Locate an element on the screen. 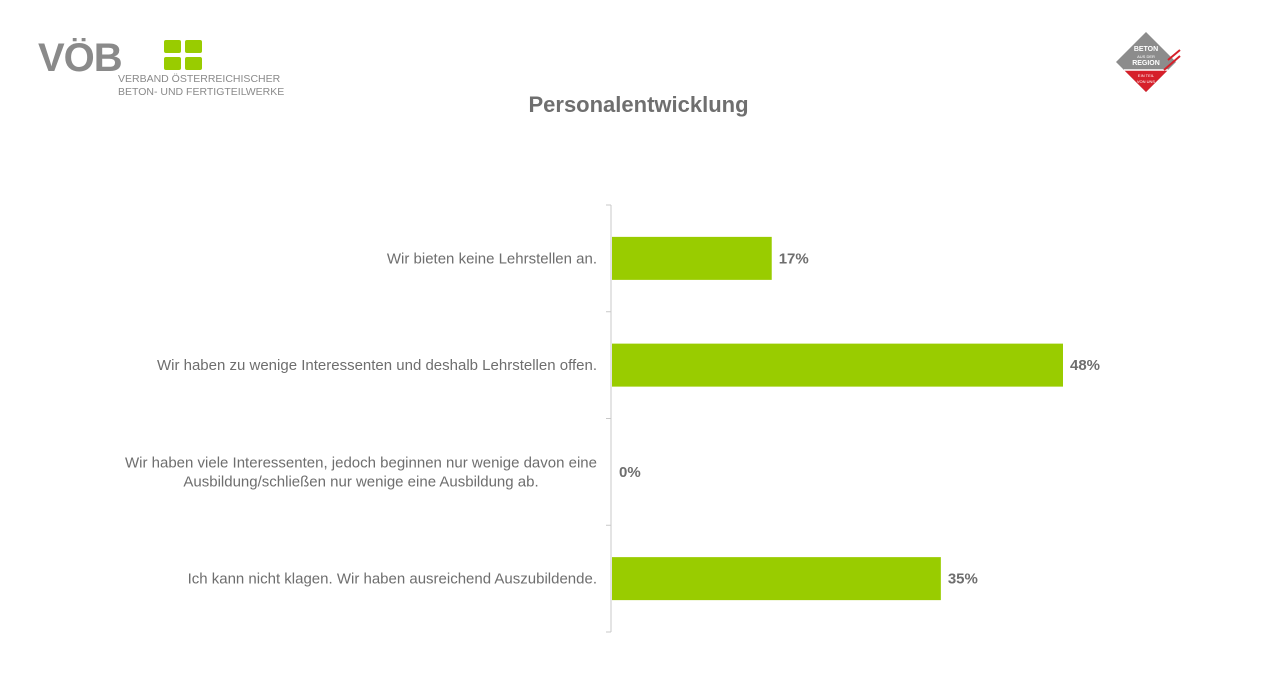 The image size is (1277, 683). badge-text-5: VON UNS is located at coordinates (1146, 81).